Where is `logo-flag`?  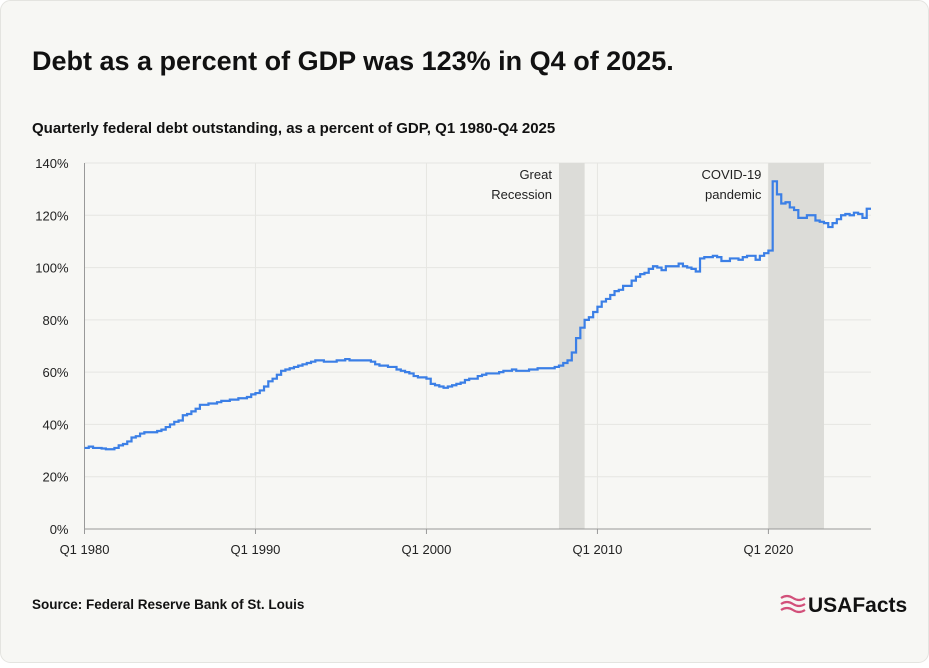 logo-flag is located at coordinates (793, 604).